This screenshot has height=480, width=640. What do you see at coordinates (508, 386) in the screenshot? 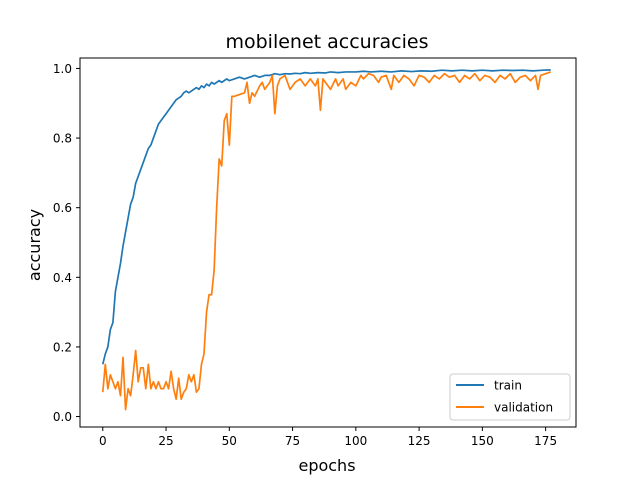
I see `legend-label-train: train` at bounding box center [508, 386].